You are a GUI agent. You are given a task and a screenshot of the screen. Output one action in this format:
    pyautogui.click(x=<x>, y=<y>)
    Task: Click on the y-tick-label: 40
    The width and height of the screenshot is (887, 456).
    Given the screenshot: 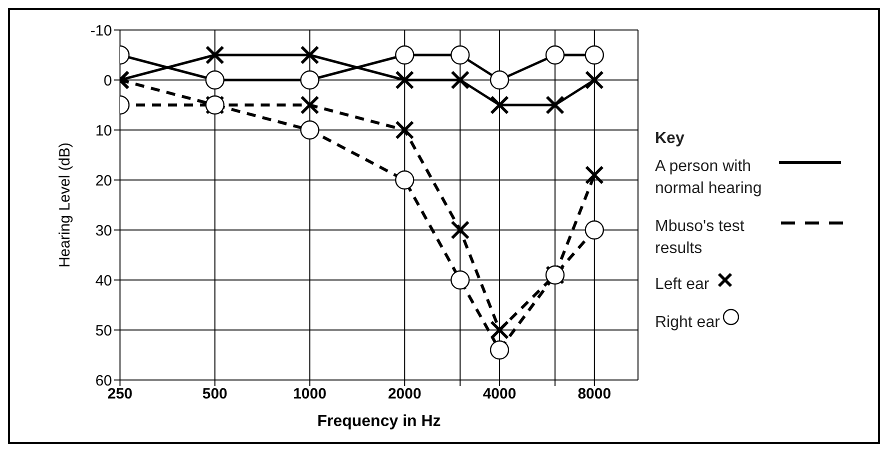 What is the action you would take?
    pyautogui.click(x=103, y=281)
    